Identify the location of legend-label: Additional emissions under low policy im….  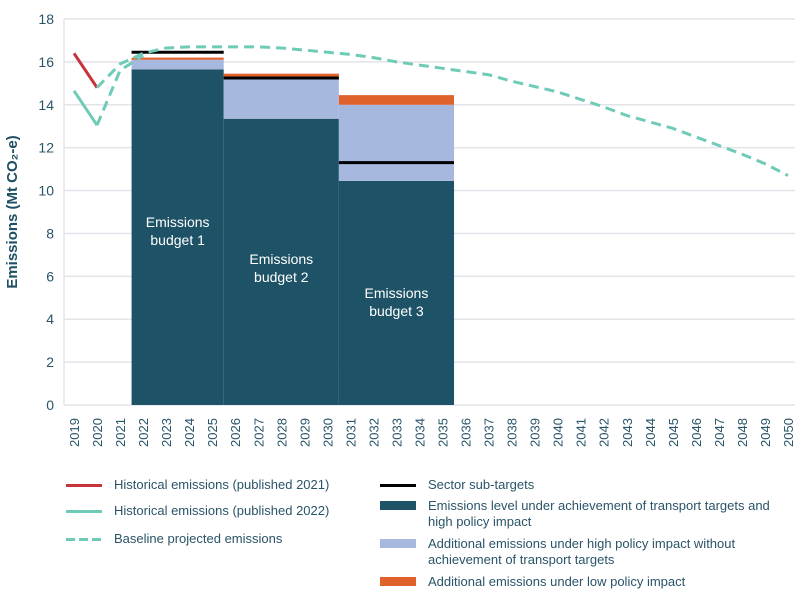
(557, 581).